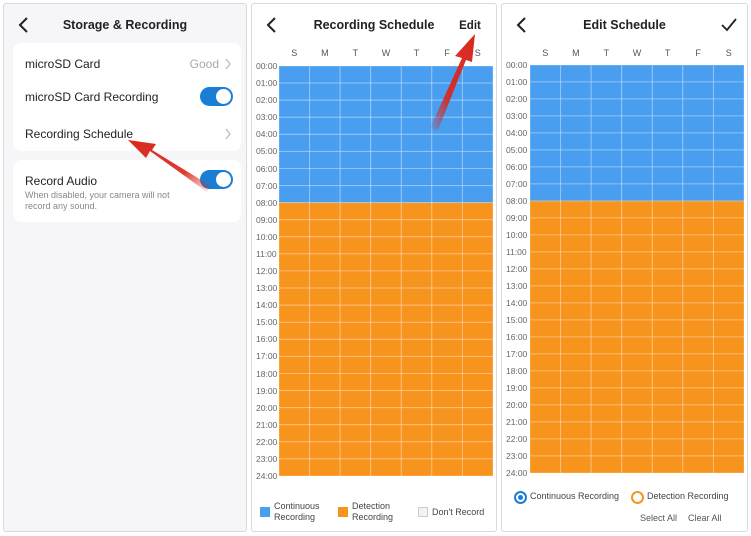 The image size is (751, 536). Describe the element at coordinates (470, 26) in the screenshot. I see `edit-button: Edit` at that location.